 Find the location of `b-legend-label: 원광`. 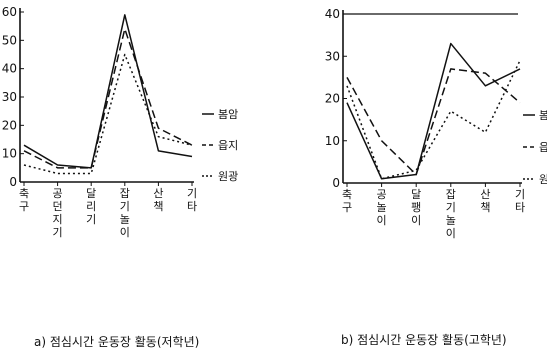

b-legend-label: 원광 is located at coordinates (543, 179).